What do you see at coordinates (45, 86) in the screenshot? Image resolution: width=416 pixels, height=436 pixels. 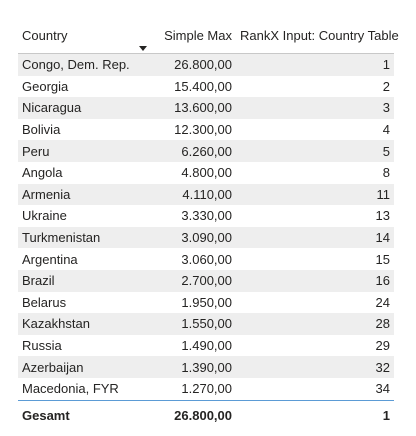 I see `cell-country: Georgia` at bounding box center [45, 86].